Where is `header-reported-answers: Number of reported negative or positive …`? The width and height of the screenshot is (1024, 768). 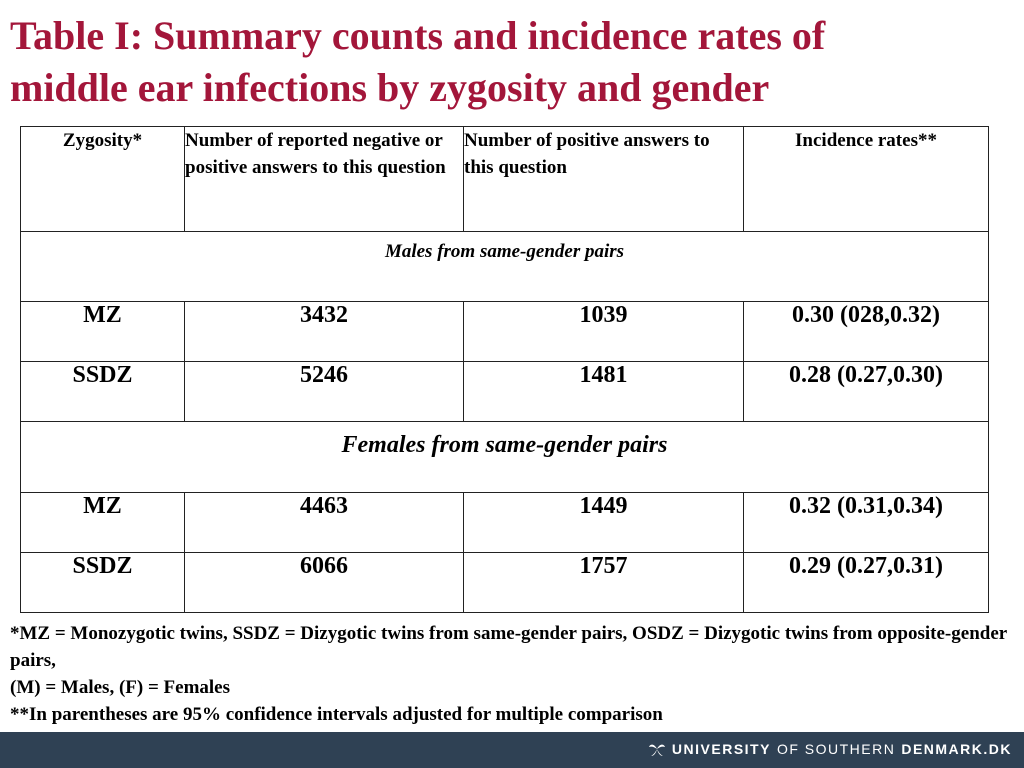 header-reported-answers: Number of reported negative or positive … is located at coordinates (324, 179).